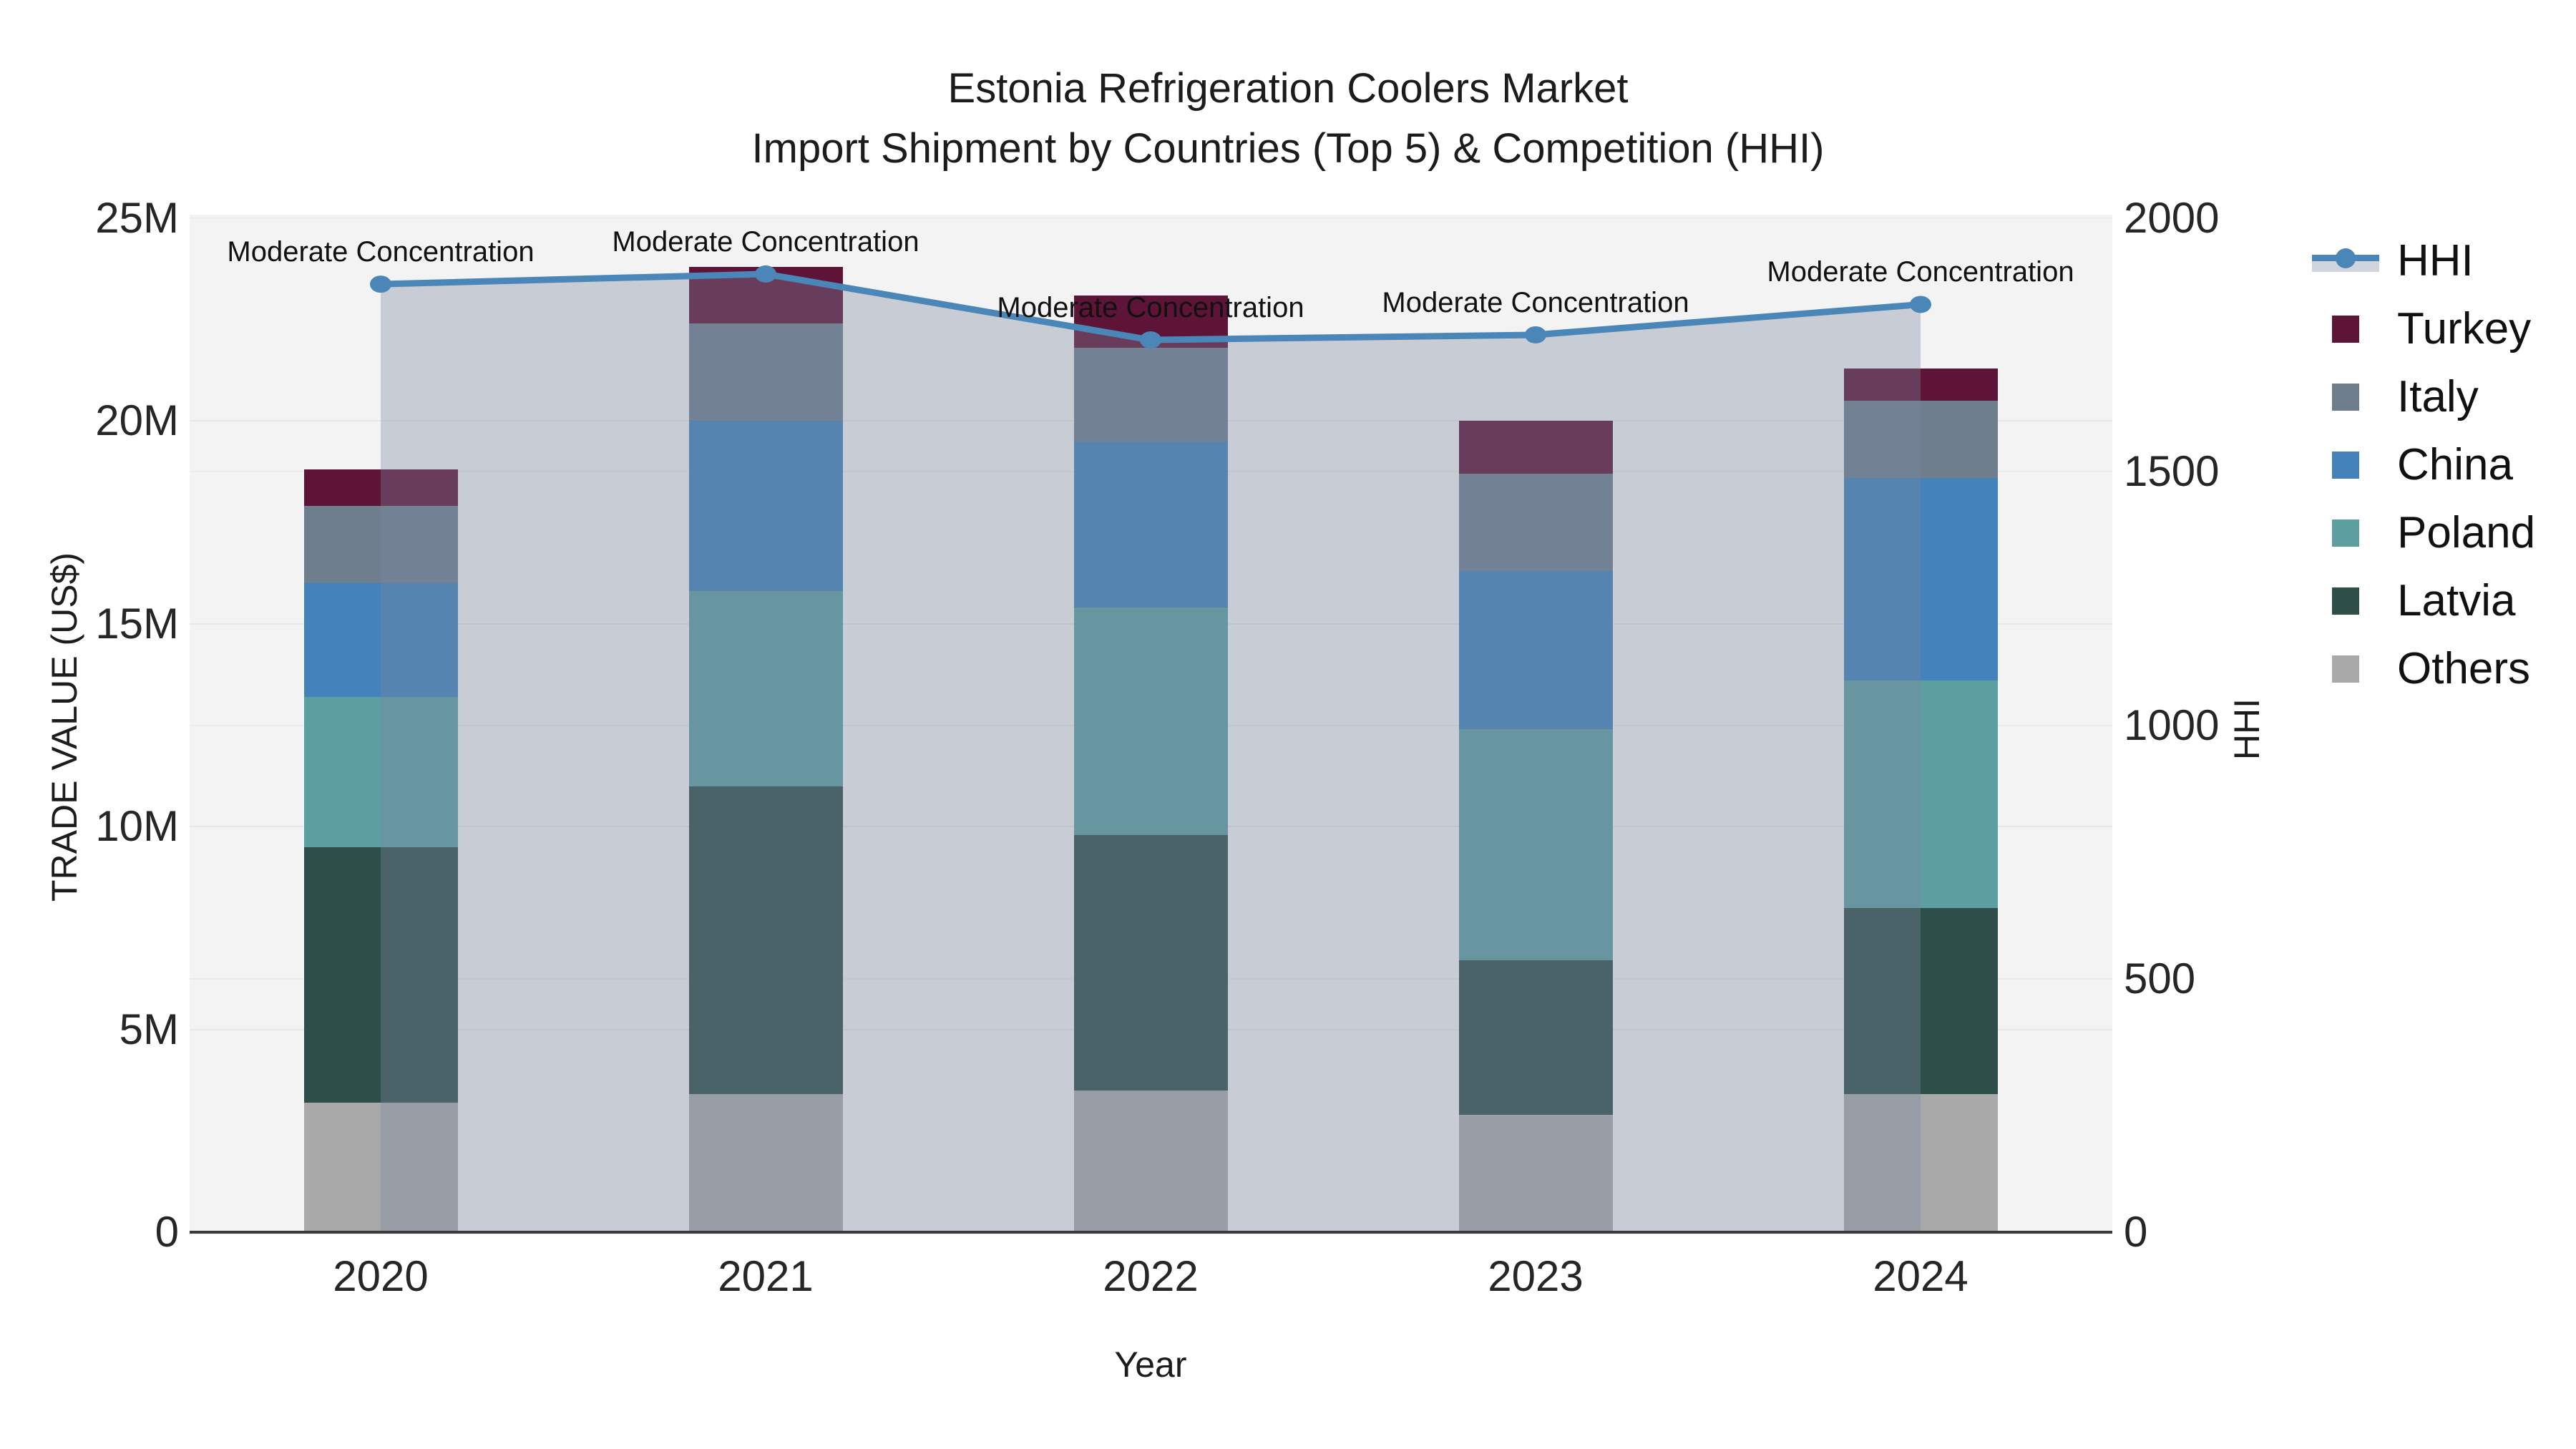 This screenshot has width=2576, height=1449. Describe the element at coordinates (64, 727) in the screenshot. I see `y-axis-title-left: TRADE VALUE (US$)` at that location.